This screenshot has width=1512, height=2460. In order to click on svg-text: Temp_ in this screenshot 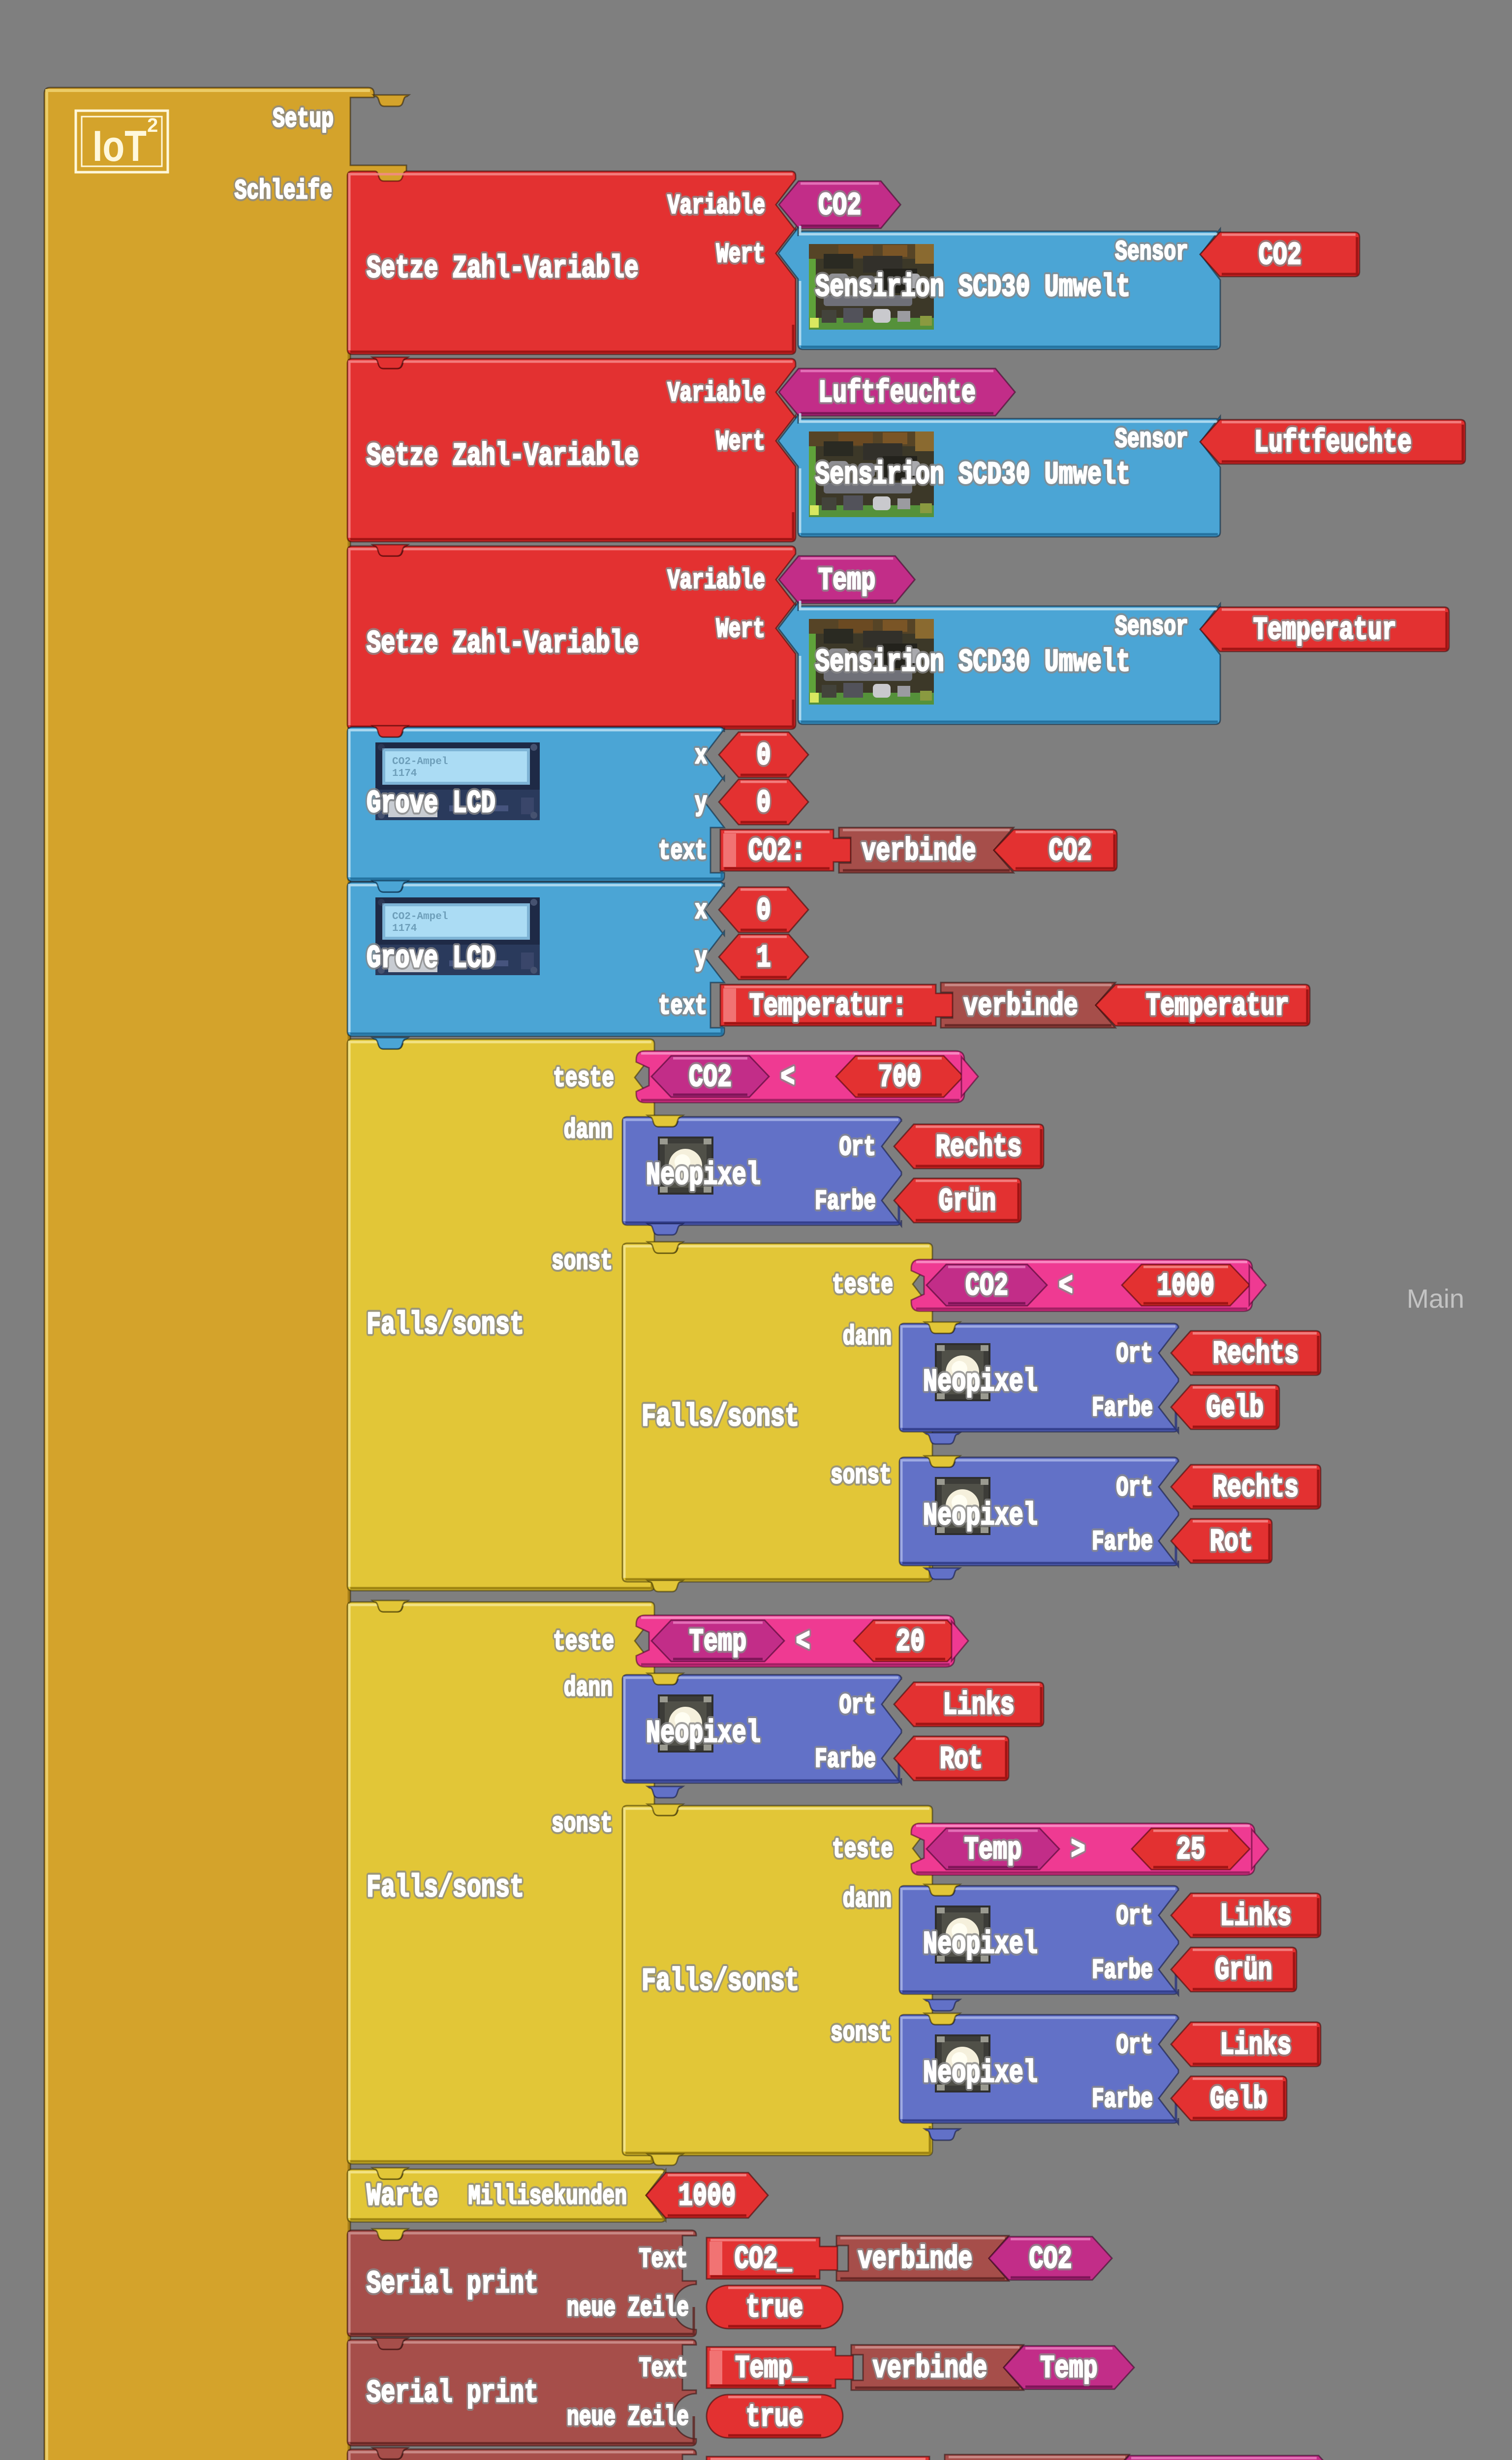, I will do `click(771, 2369)`.